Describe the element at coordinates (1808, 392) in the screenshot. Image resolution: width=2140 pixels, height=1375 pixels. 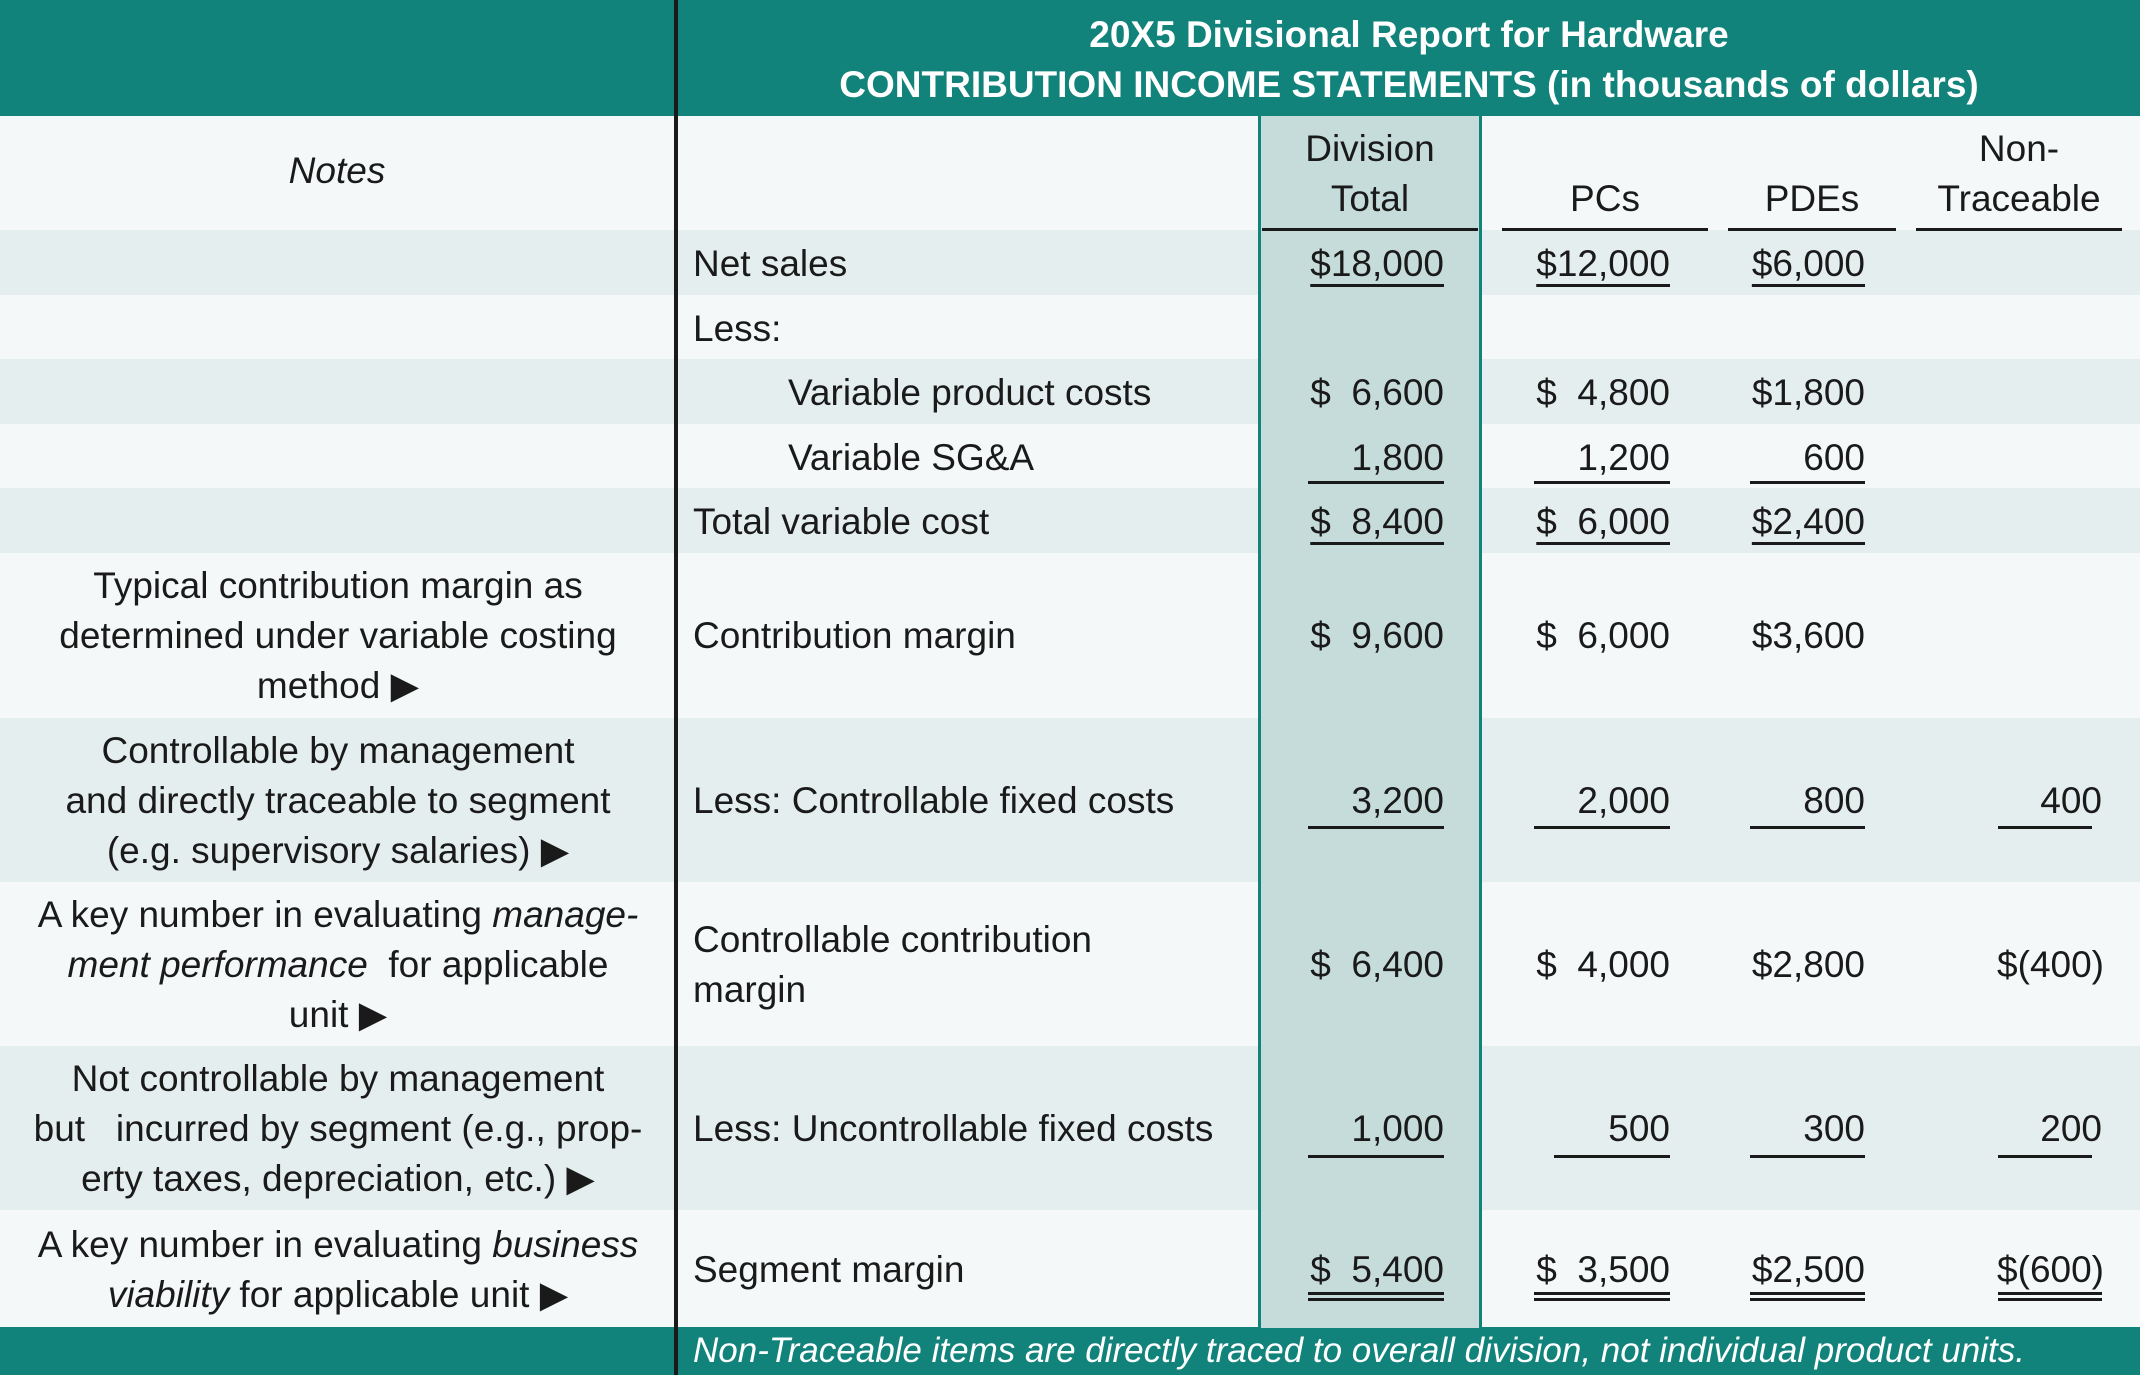
I see `variable-product-costs-pdes: $1,800` at that location.